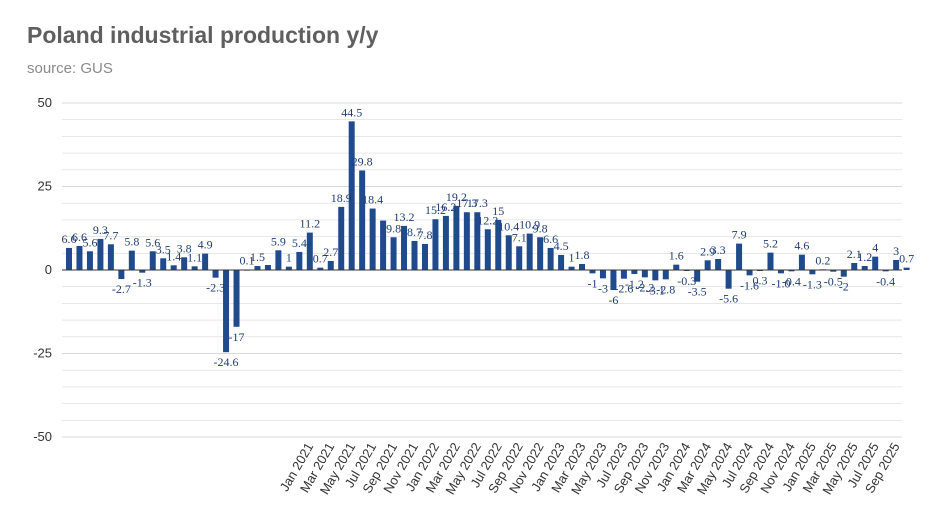 The height and width of the screenshot is (531, 927). I want to click on data-label: 1.8, so click(582, 255).